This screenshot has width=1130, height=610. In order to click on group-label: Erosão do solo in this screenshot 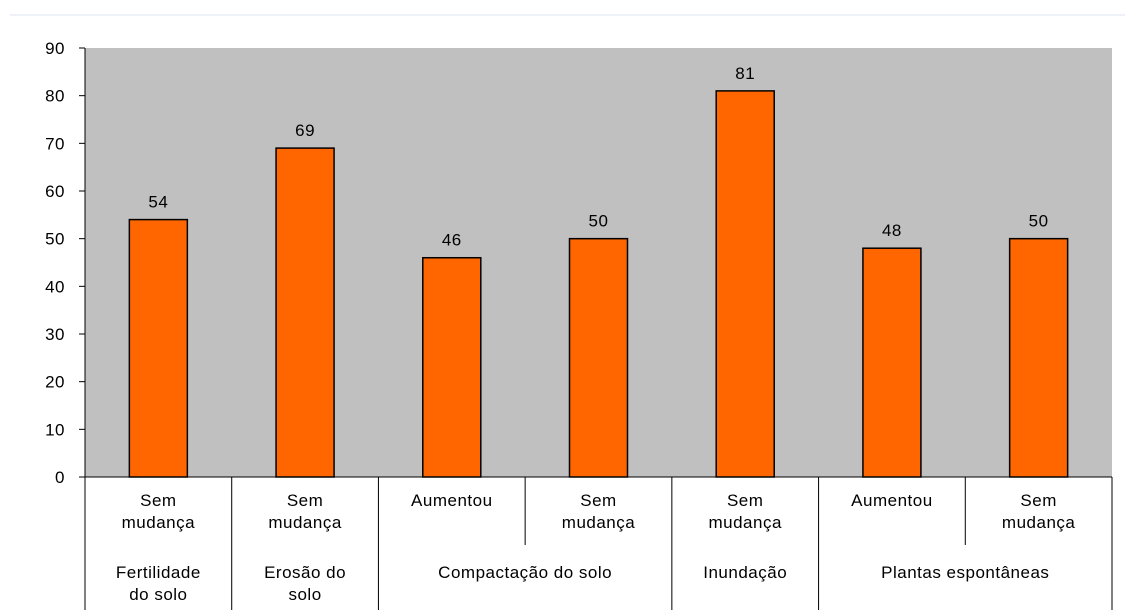, I will do `click(305, 583)`.